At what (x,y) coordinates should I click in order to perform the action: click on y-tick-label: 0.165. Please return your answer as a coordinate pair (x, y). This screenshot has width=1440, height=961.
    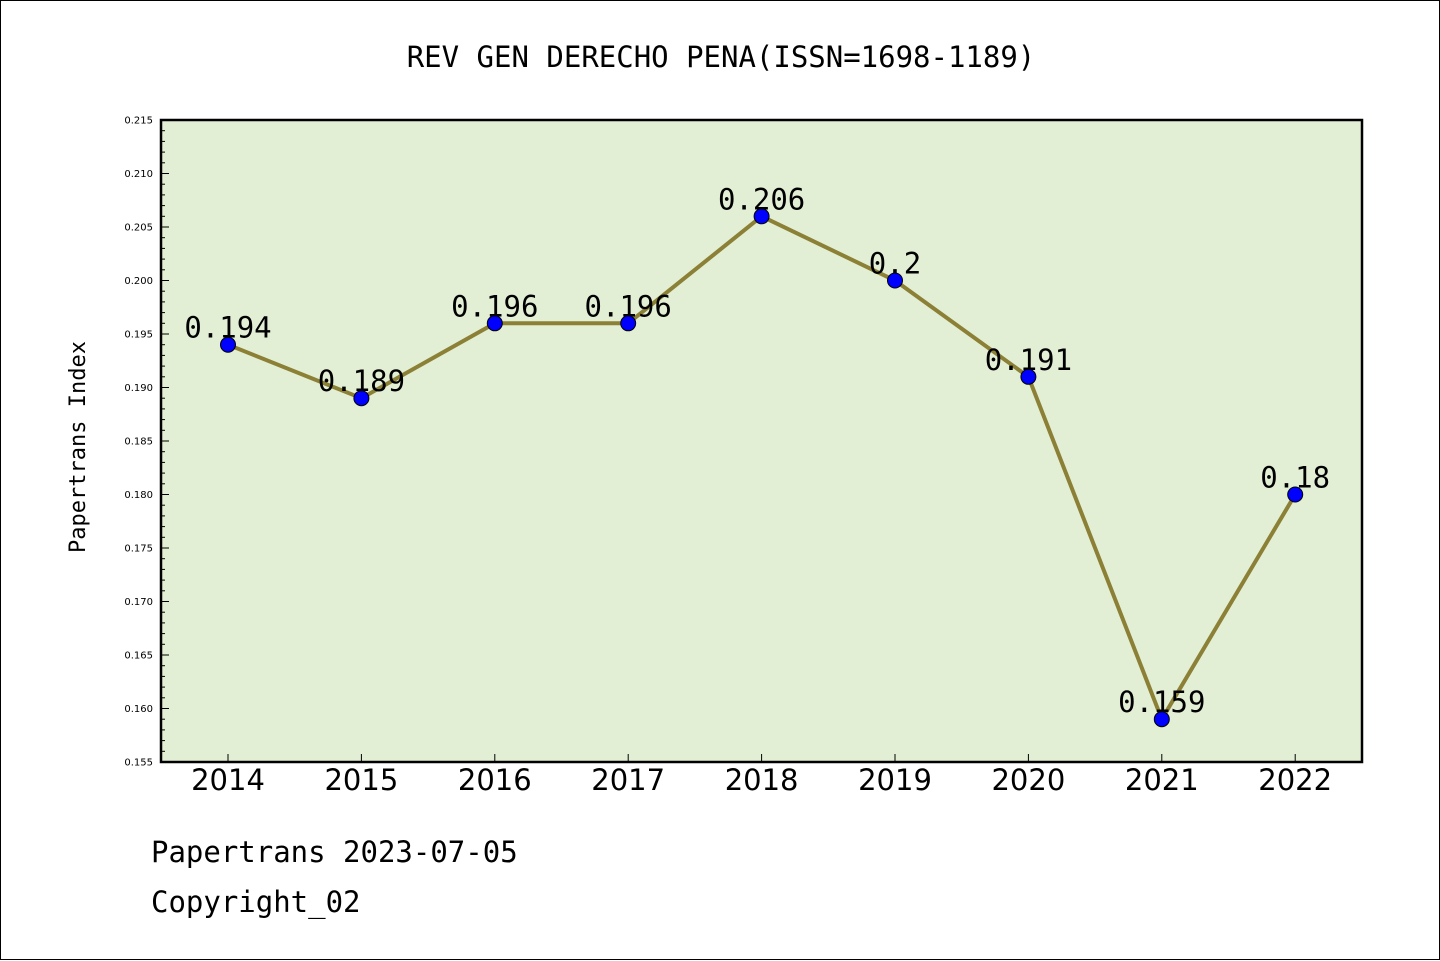
    Looking at the image, I should click on (138, 656).